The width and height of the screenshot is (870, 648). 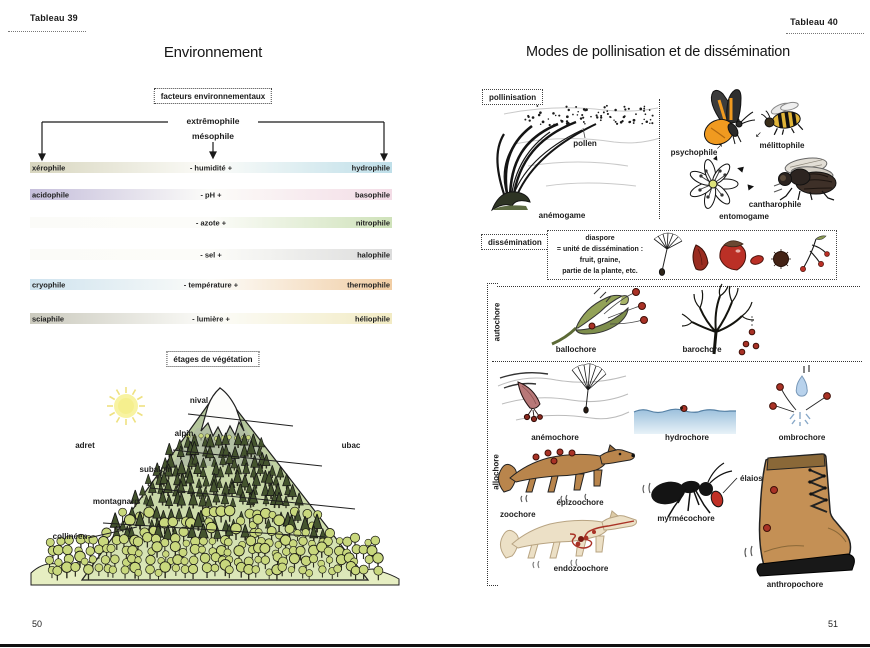 What do you see at coordinates (351, 445) in the screenshot?
I see `slope-label-ubac: ubac` at bounding box center [351, 445].